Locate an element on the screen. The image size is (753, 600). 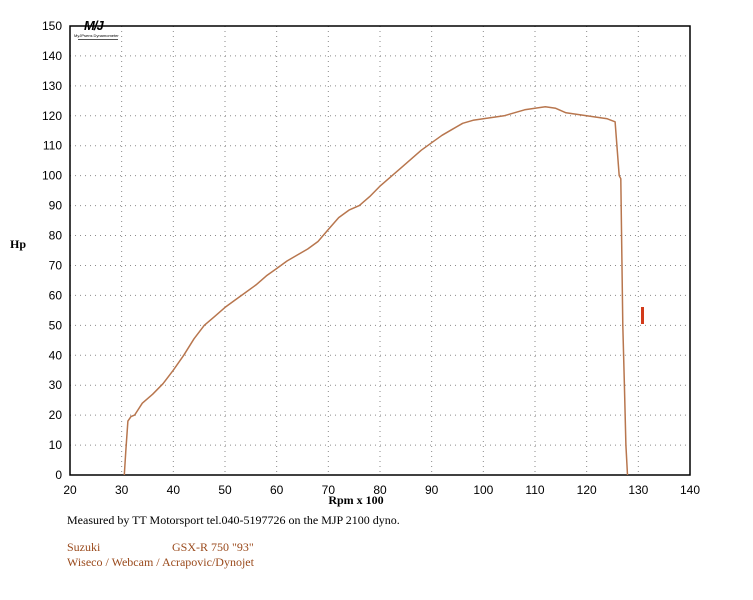
y-tick-label: 100 is located at coordinates (52, 176).